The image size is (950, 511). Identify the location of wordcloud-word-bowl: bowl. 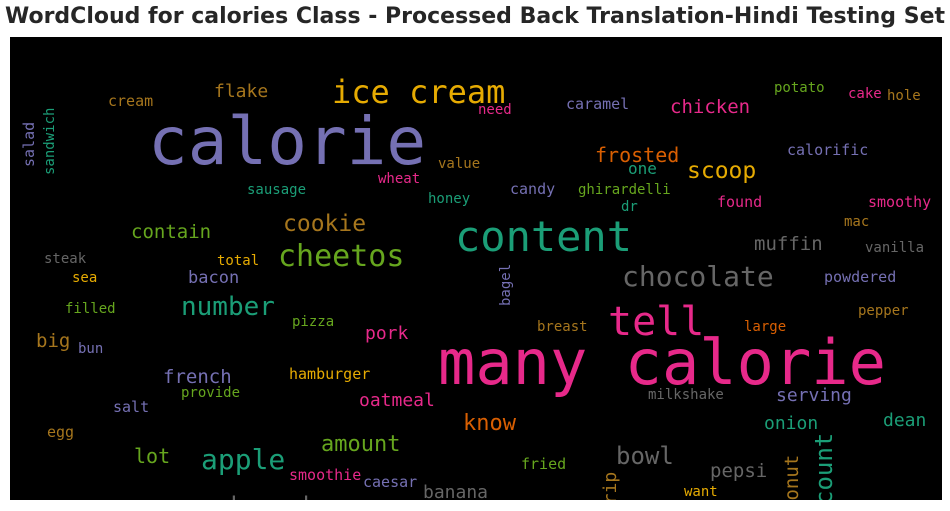
(645, 456).